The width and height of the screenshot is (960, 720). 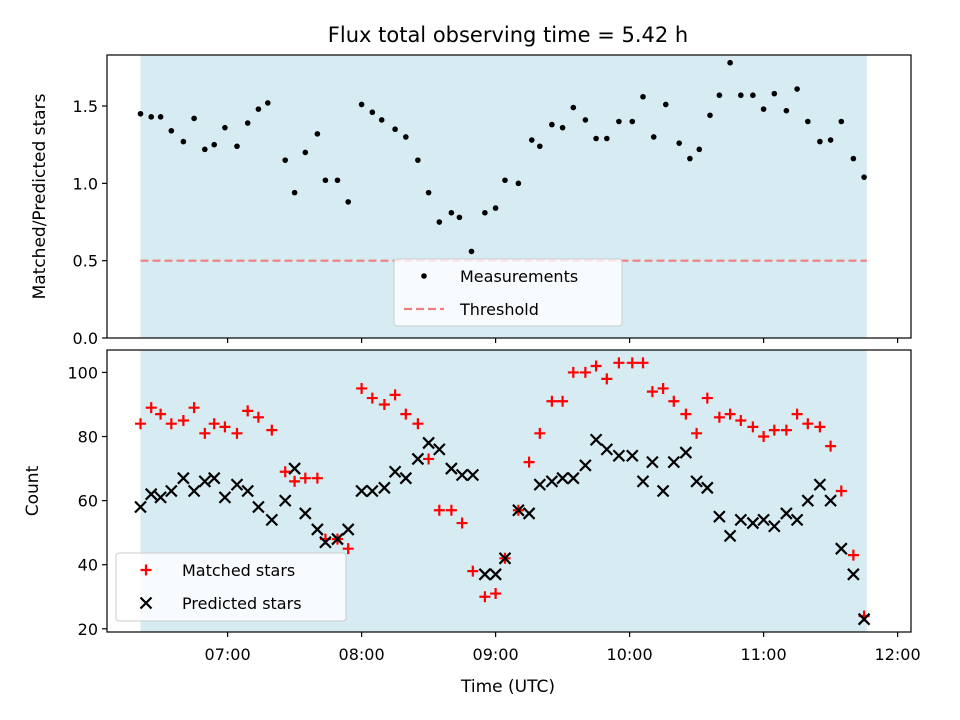 What do you see at coordinates (238, 570) in the screenshot?
I see `legend-label: Matched stars` at bounding box center [238, 570].